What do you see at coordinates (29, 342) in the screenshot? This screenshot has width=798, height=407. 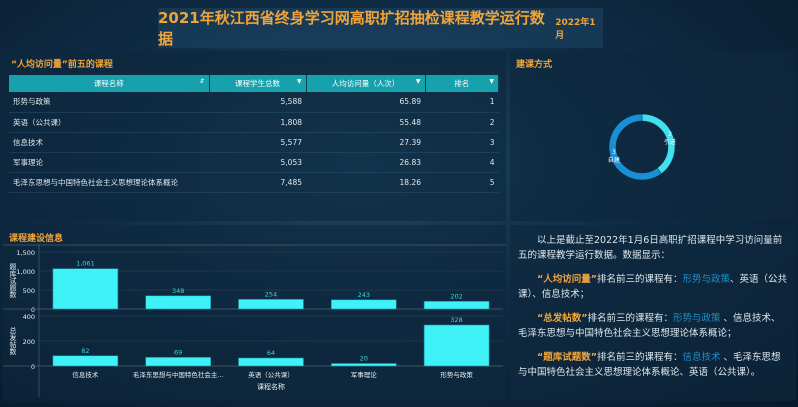 I see `y-tick-label: 200` at bounding box center [29, 342].